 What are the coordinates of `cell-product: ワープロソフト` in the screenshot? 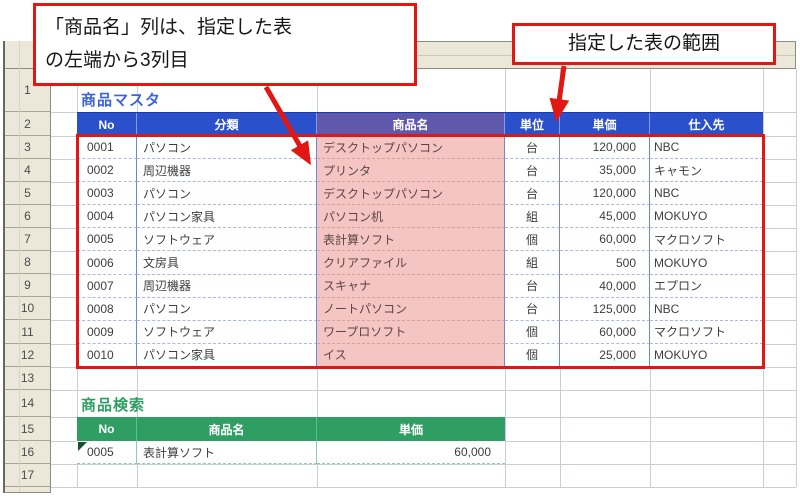 It's located at (411, 332).